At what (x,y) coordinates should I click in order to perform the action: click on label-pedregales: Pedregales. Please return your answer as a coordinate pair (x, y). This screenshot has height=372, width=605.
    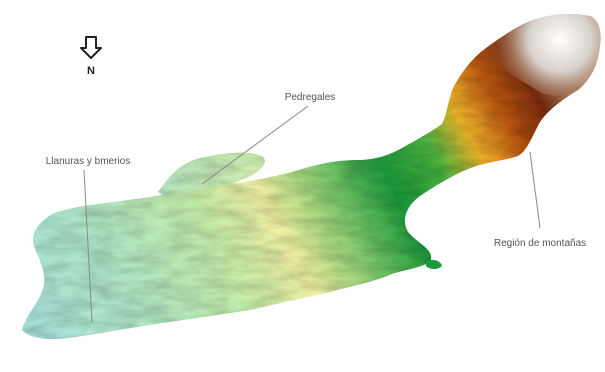
    Looking at the image, I should click on (310, 97).